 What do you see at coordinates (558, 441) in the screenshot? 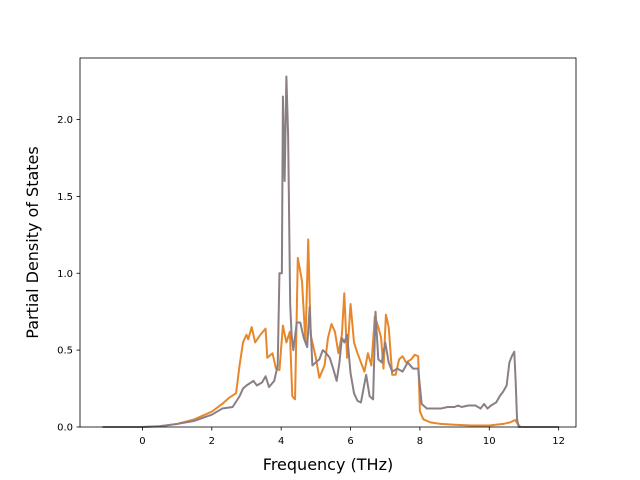
I see `x-tick-label: 12` at bounding box center [558, 441].